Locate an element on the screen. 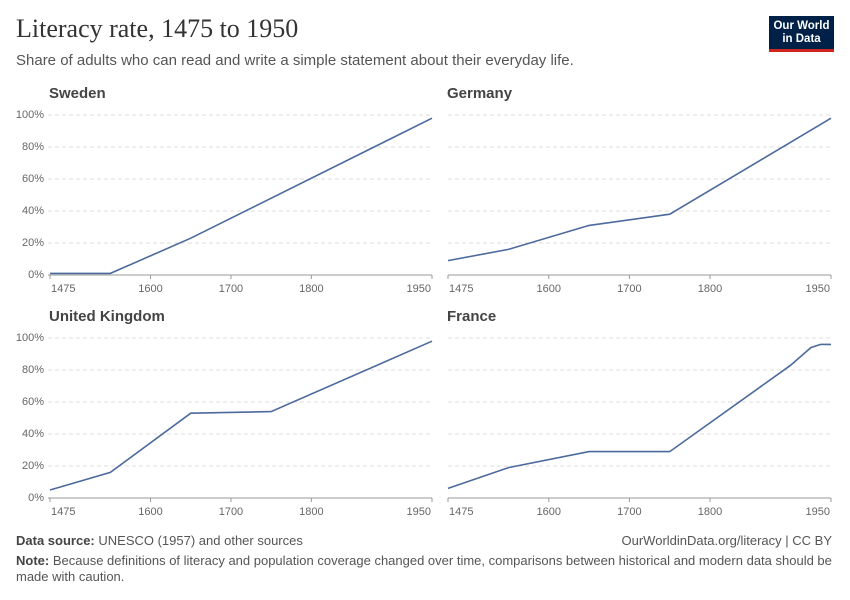 This screenshot has width=850, height=600. source-text: UNESCO (1957) and other sources is located at coordinates (200, 540).